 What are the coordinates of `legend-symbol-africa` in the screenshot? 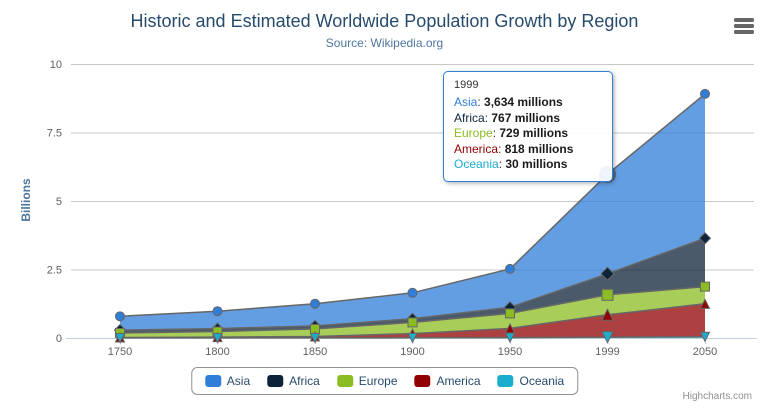 It's located at (275, 381).